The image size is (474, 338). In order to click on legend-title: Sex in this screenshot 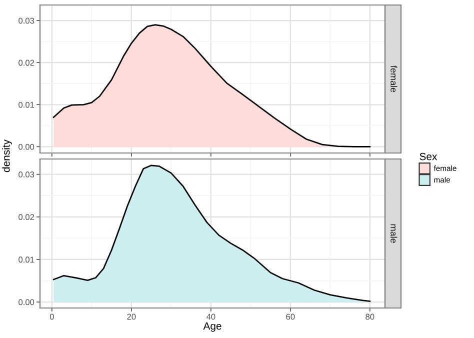, I will do `click(429, 156)`.